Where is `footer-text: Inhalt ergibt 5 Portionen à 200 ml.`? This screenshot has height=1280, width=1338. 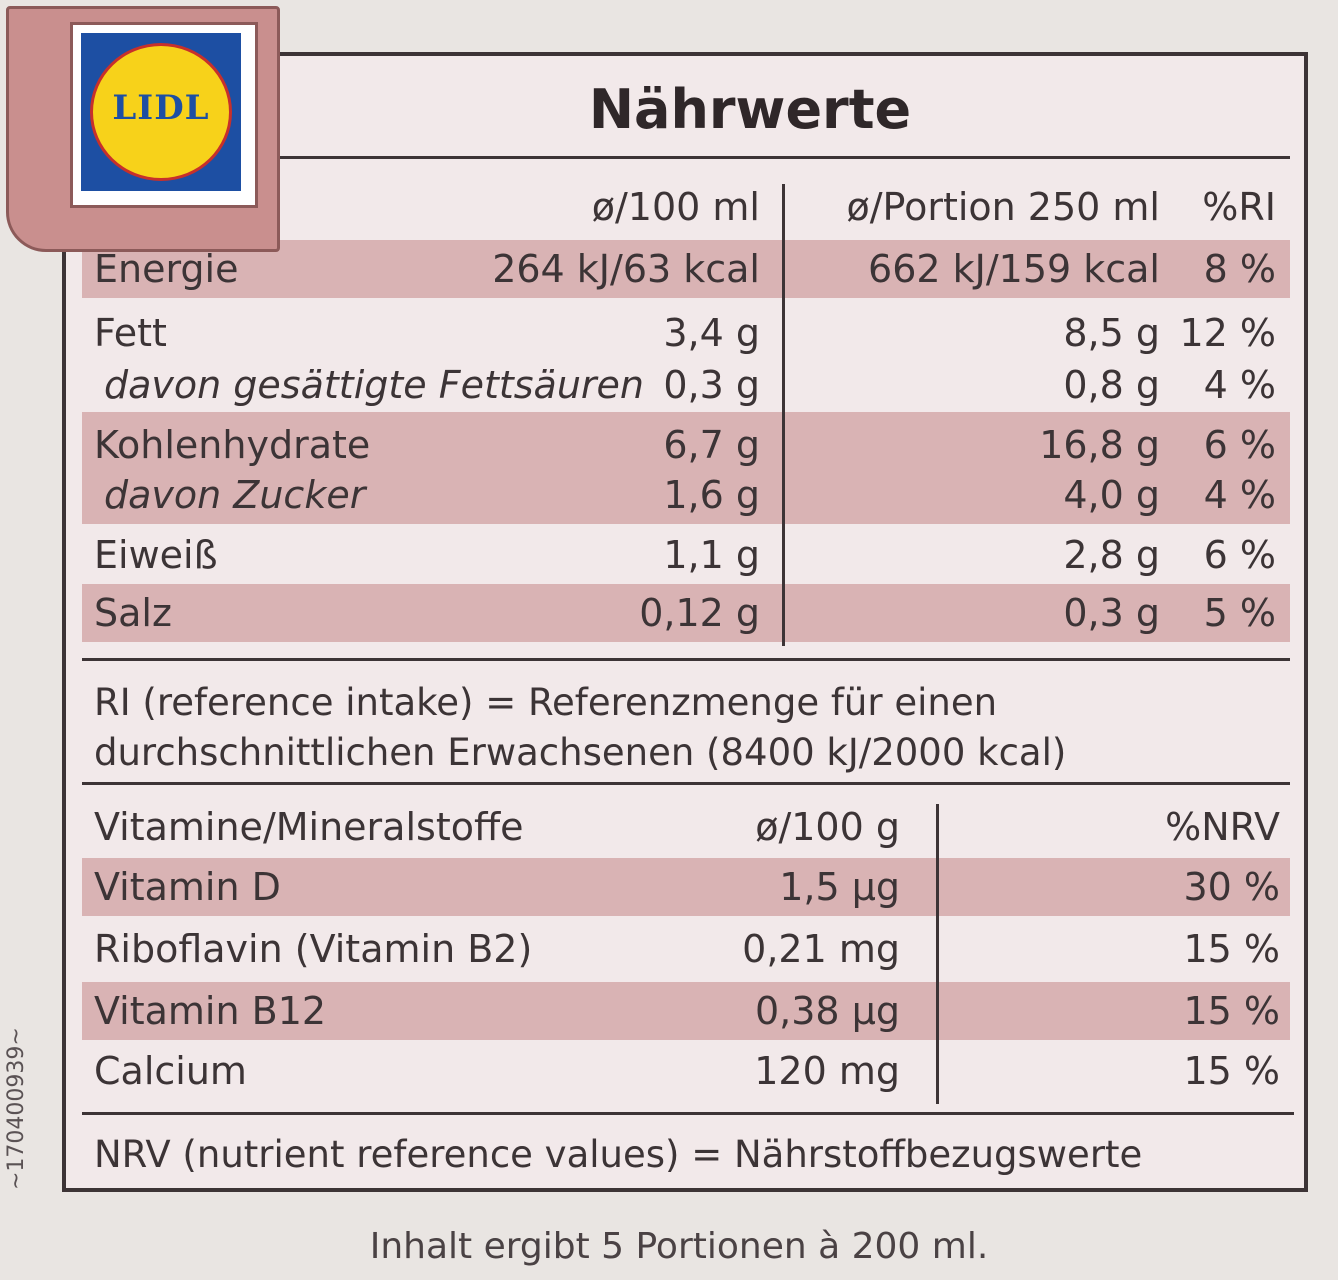
footer-text: Inhalt ergibt 5 Portionen à 200 ml. is located at coordinates (679, 1246).